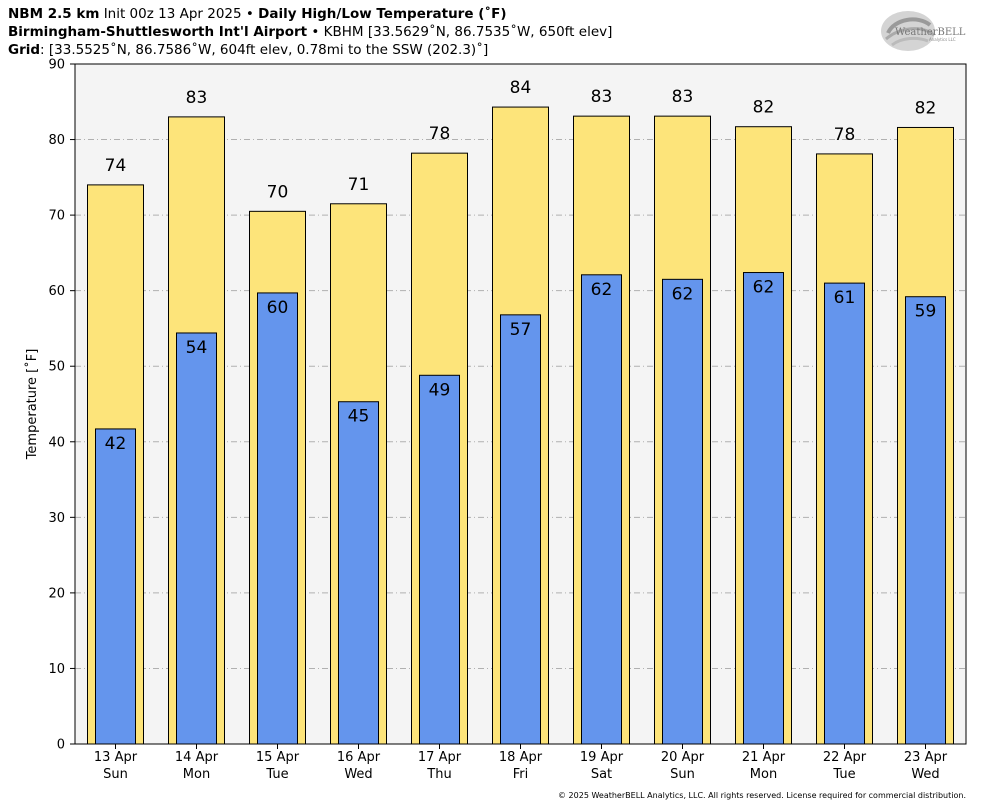 The image size is (984, 808). What do you see at coordinates (56, 65) in the screenshot?
I see `y-tick-label: 90` at bounding box center [56, 65].